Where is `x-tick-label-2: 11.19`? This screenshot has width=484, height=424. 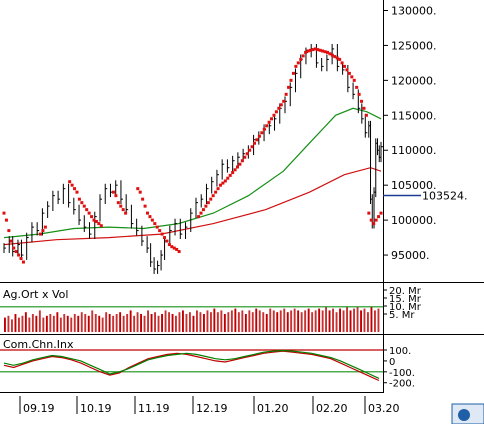 x-tick-label-2: 11.19 is located at coordinates (154, 408).